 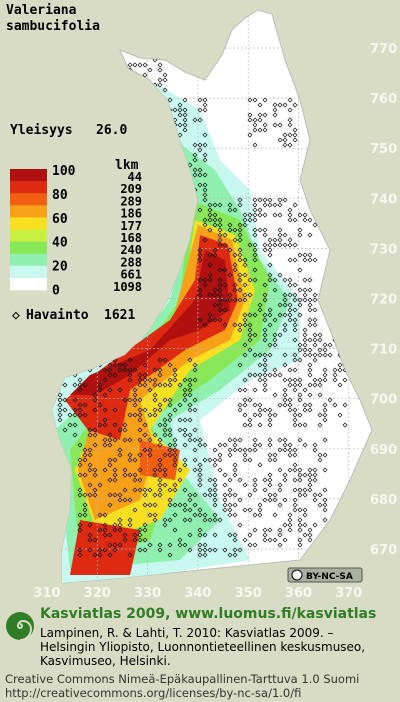 What do you see at coordinates (131, 262) in the screenshot?
I see `count-label: 288` at bounding box center [131, 262].